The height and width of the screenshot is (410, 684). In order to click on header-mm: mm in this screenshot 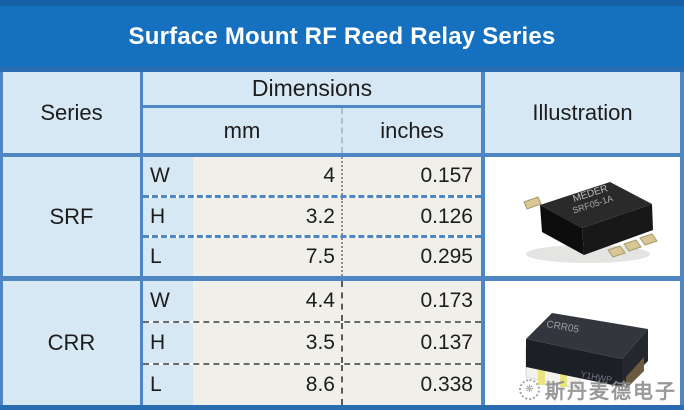, I will do `click(243, 130)`.